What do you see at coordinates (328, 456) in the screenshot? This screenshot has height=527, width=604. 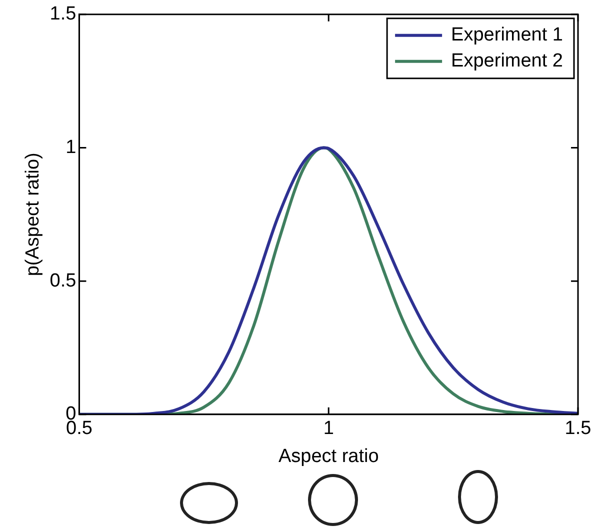 I see `x-axis-title: Aspect ratio` at bounding box center [328, 456].